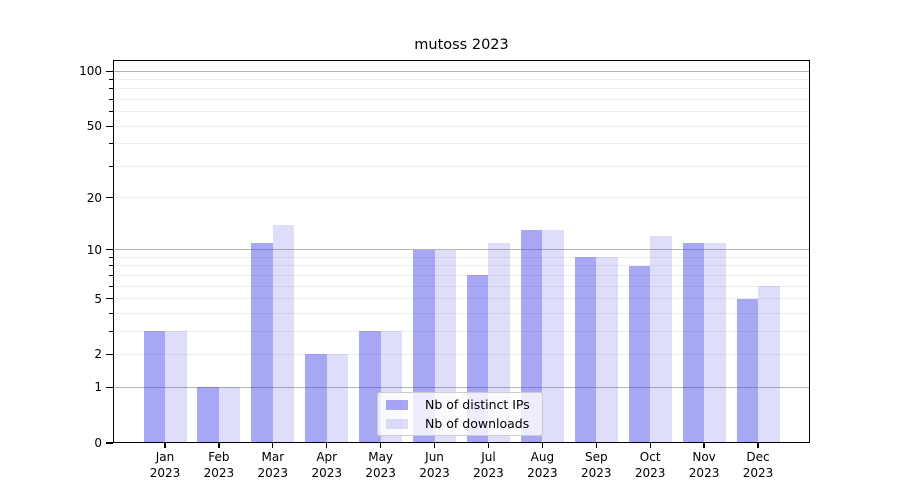 This screenshot has height=500, width=900. Describe the element at coordinates (477, 423) in the screenshot. I see `legend-label-downloads: Nb of downloads` at that location.